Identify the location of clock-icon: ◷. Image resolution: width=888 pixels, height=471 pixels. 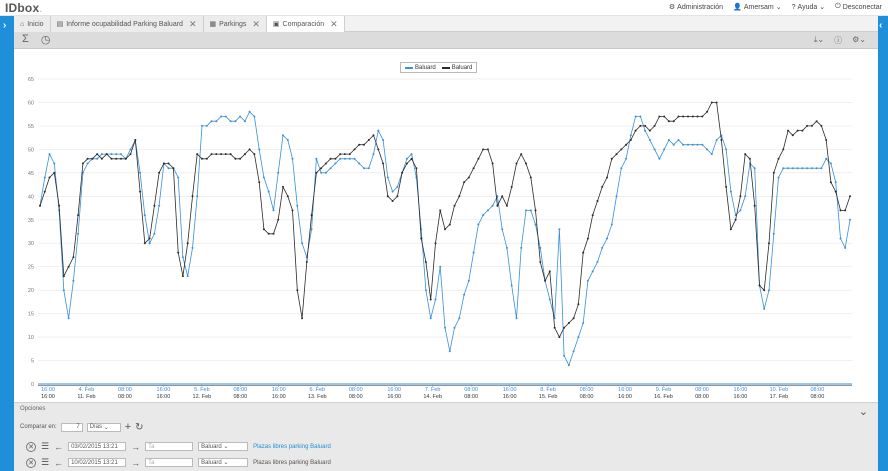
(45, 40).